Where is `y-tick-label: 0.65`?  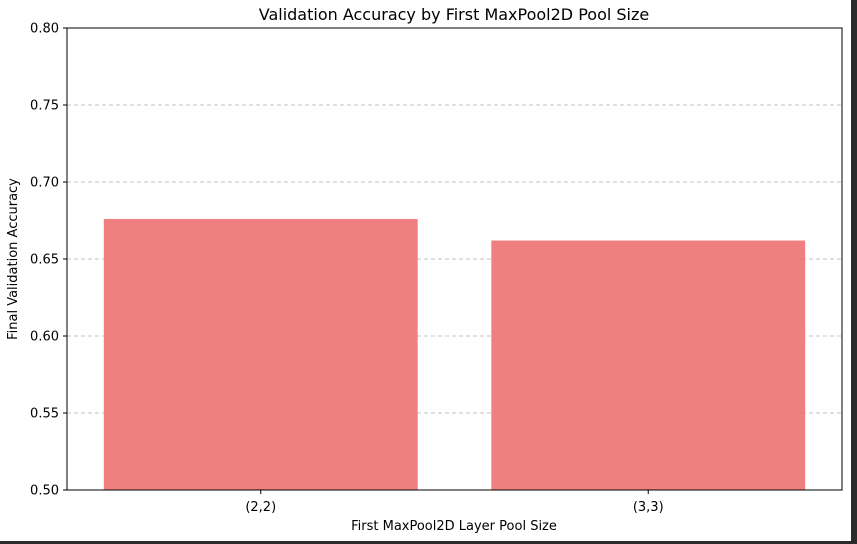
y-tick-label: 0.65 is located at coordinates (44, 260).